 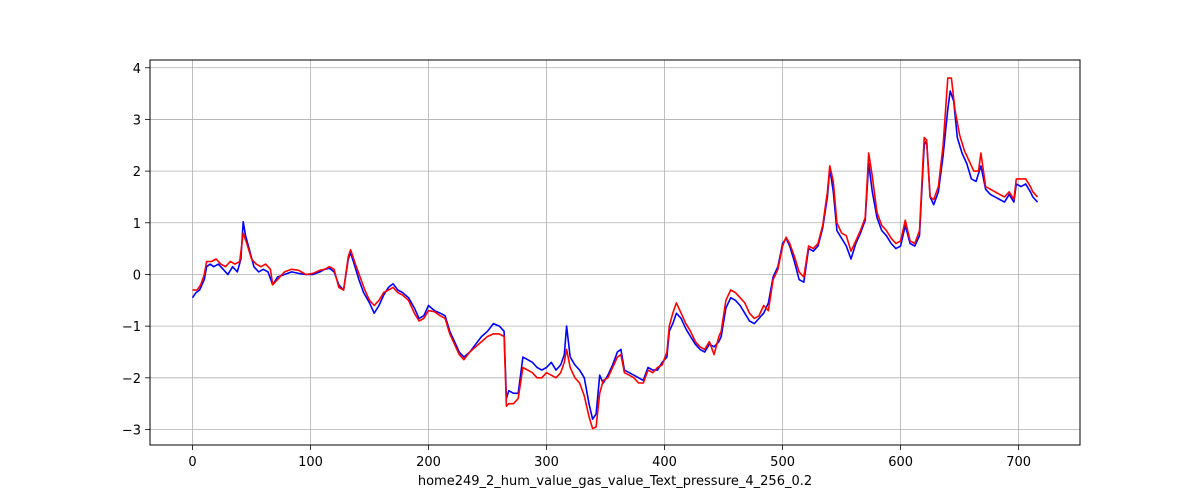 What do you see at coordinates (664, 462) in the screenshot?
I see `x-tick-label: 400` at bounding box center [664, 462].